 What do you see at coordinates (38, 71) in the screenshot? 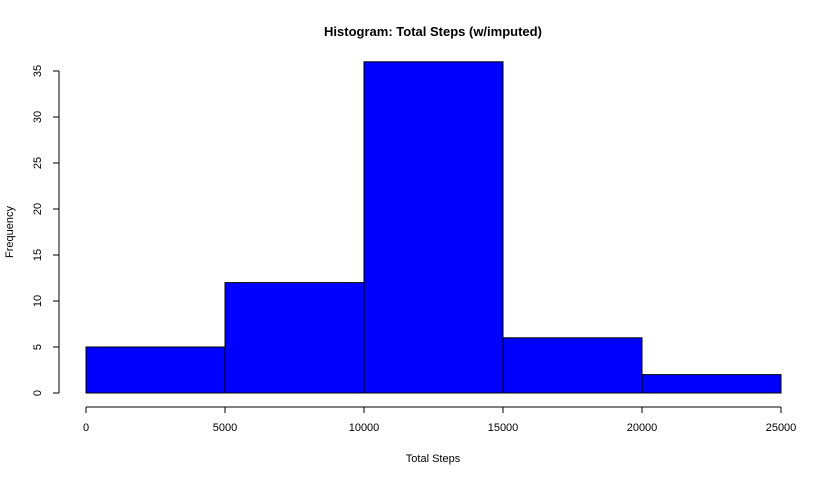
I see `y-tick-label: 35` at bounding box center [38, 71].